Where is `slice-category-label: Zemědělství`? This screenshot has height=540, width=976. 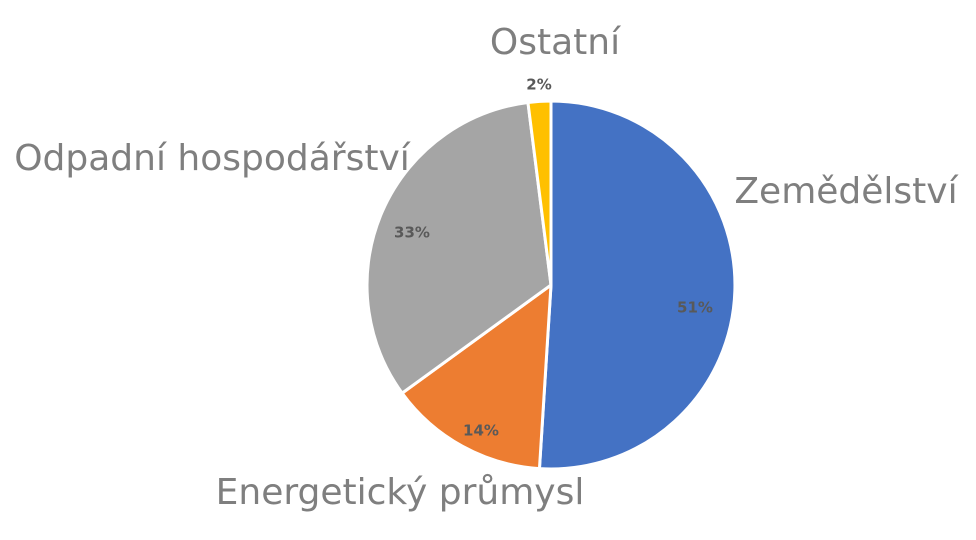
slice-category-label: Zemědělství is located at coordinates (846, 191).